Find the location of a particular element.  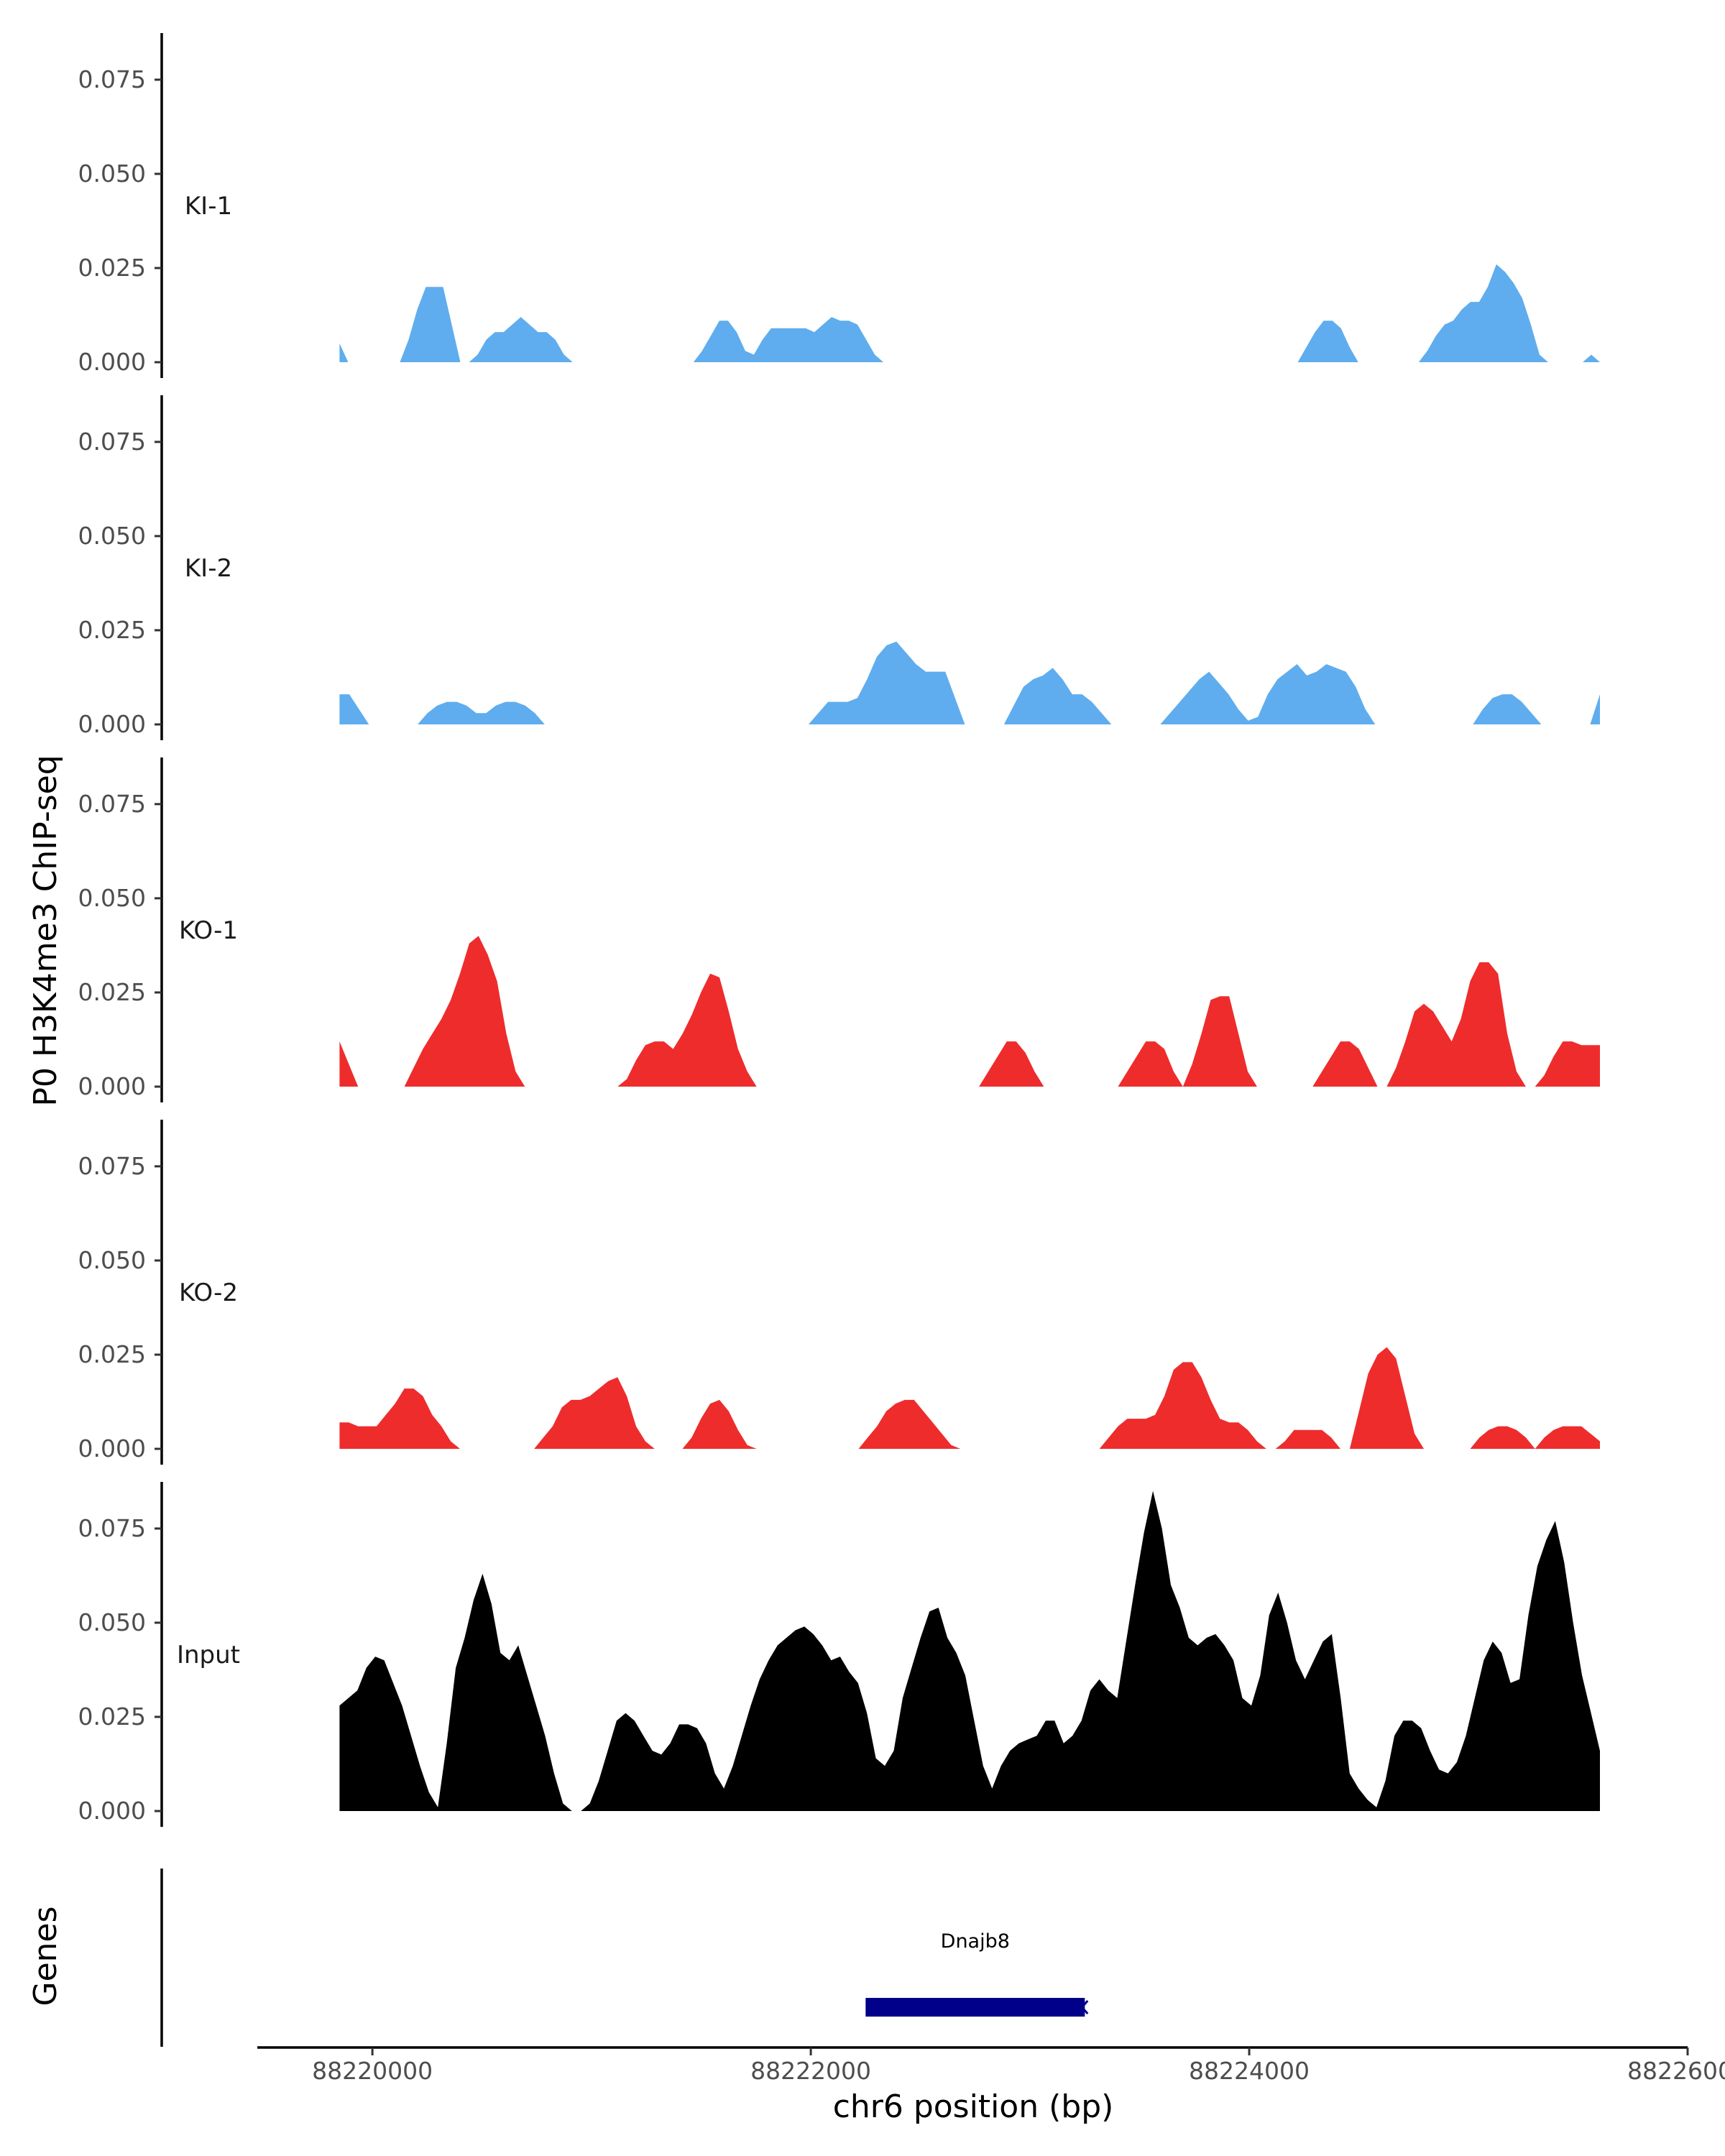

gene-dnajb8: Dnajb8 is located at coordinates (977, 1973).